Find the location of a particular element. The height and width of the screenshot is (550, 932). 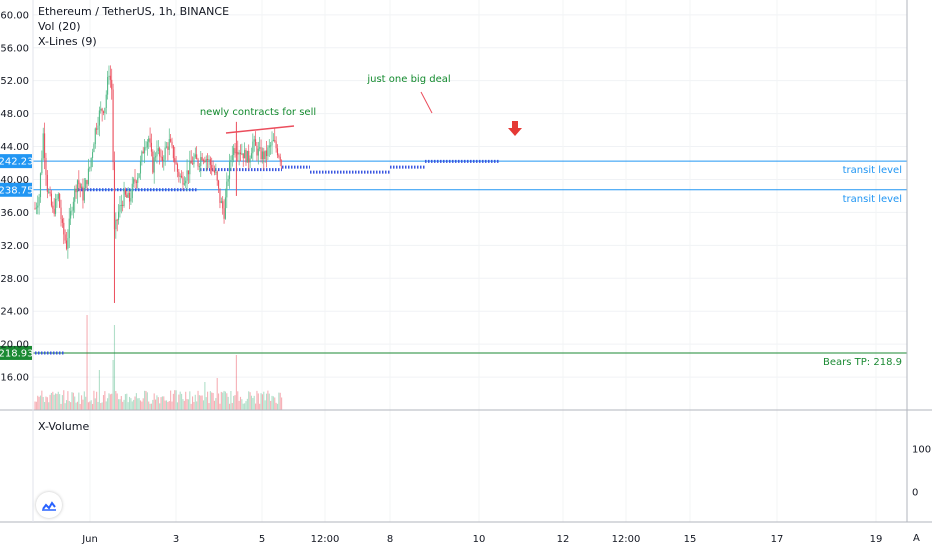

price-tick-label: 260.00 is located at coordinates (14, 15).